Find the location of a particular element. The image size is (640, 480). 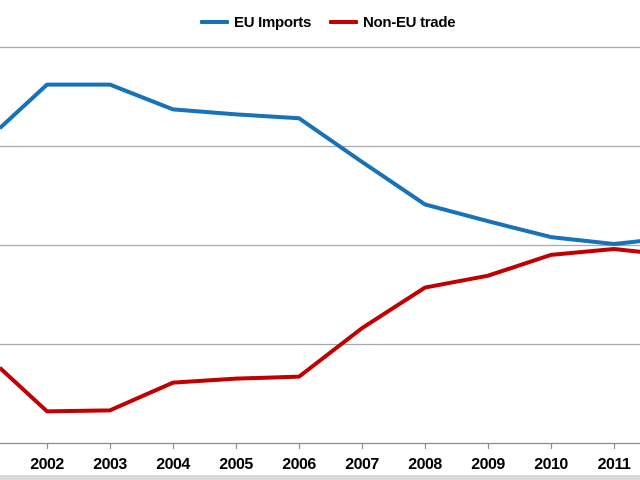

x-axis-label: 2008 is located at coordinates (425, 464).